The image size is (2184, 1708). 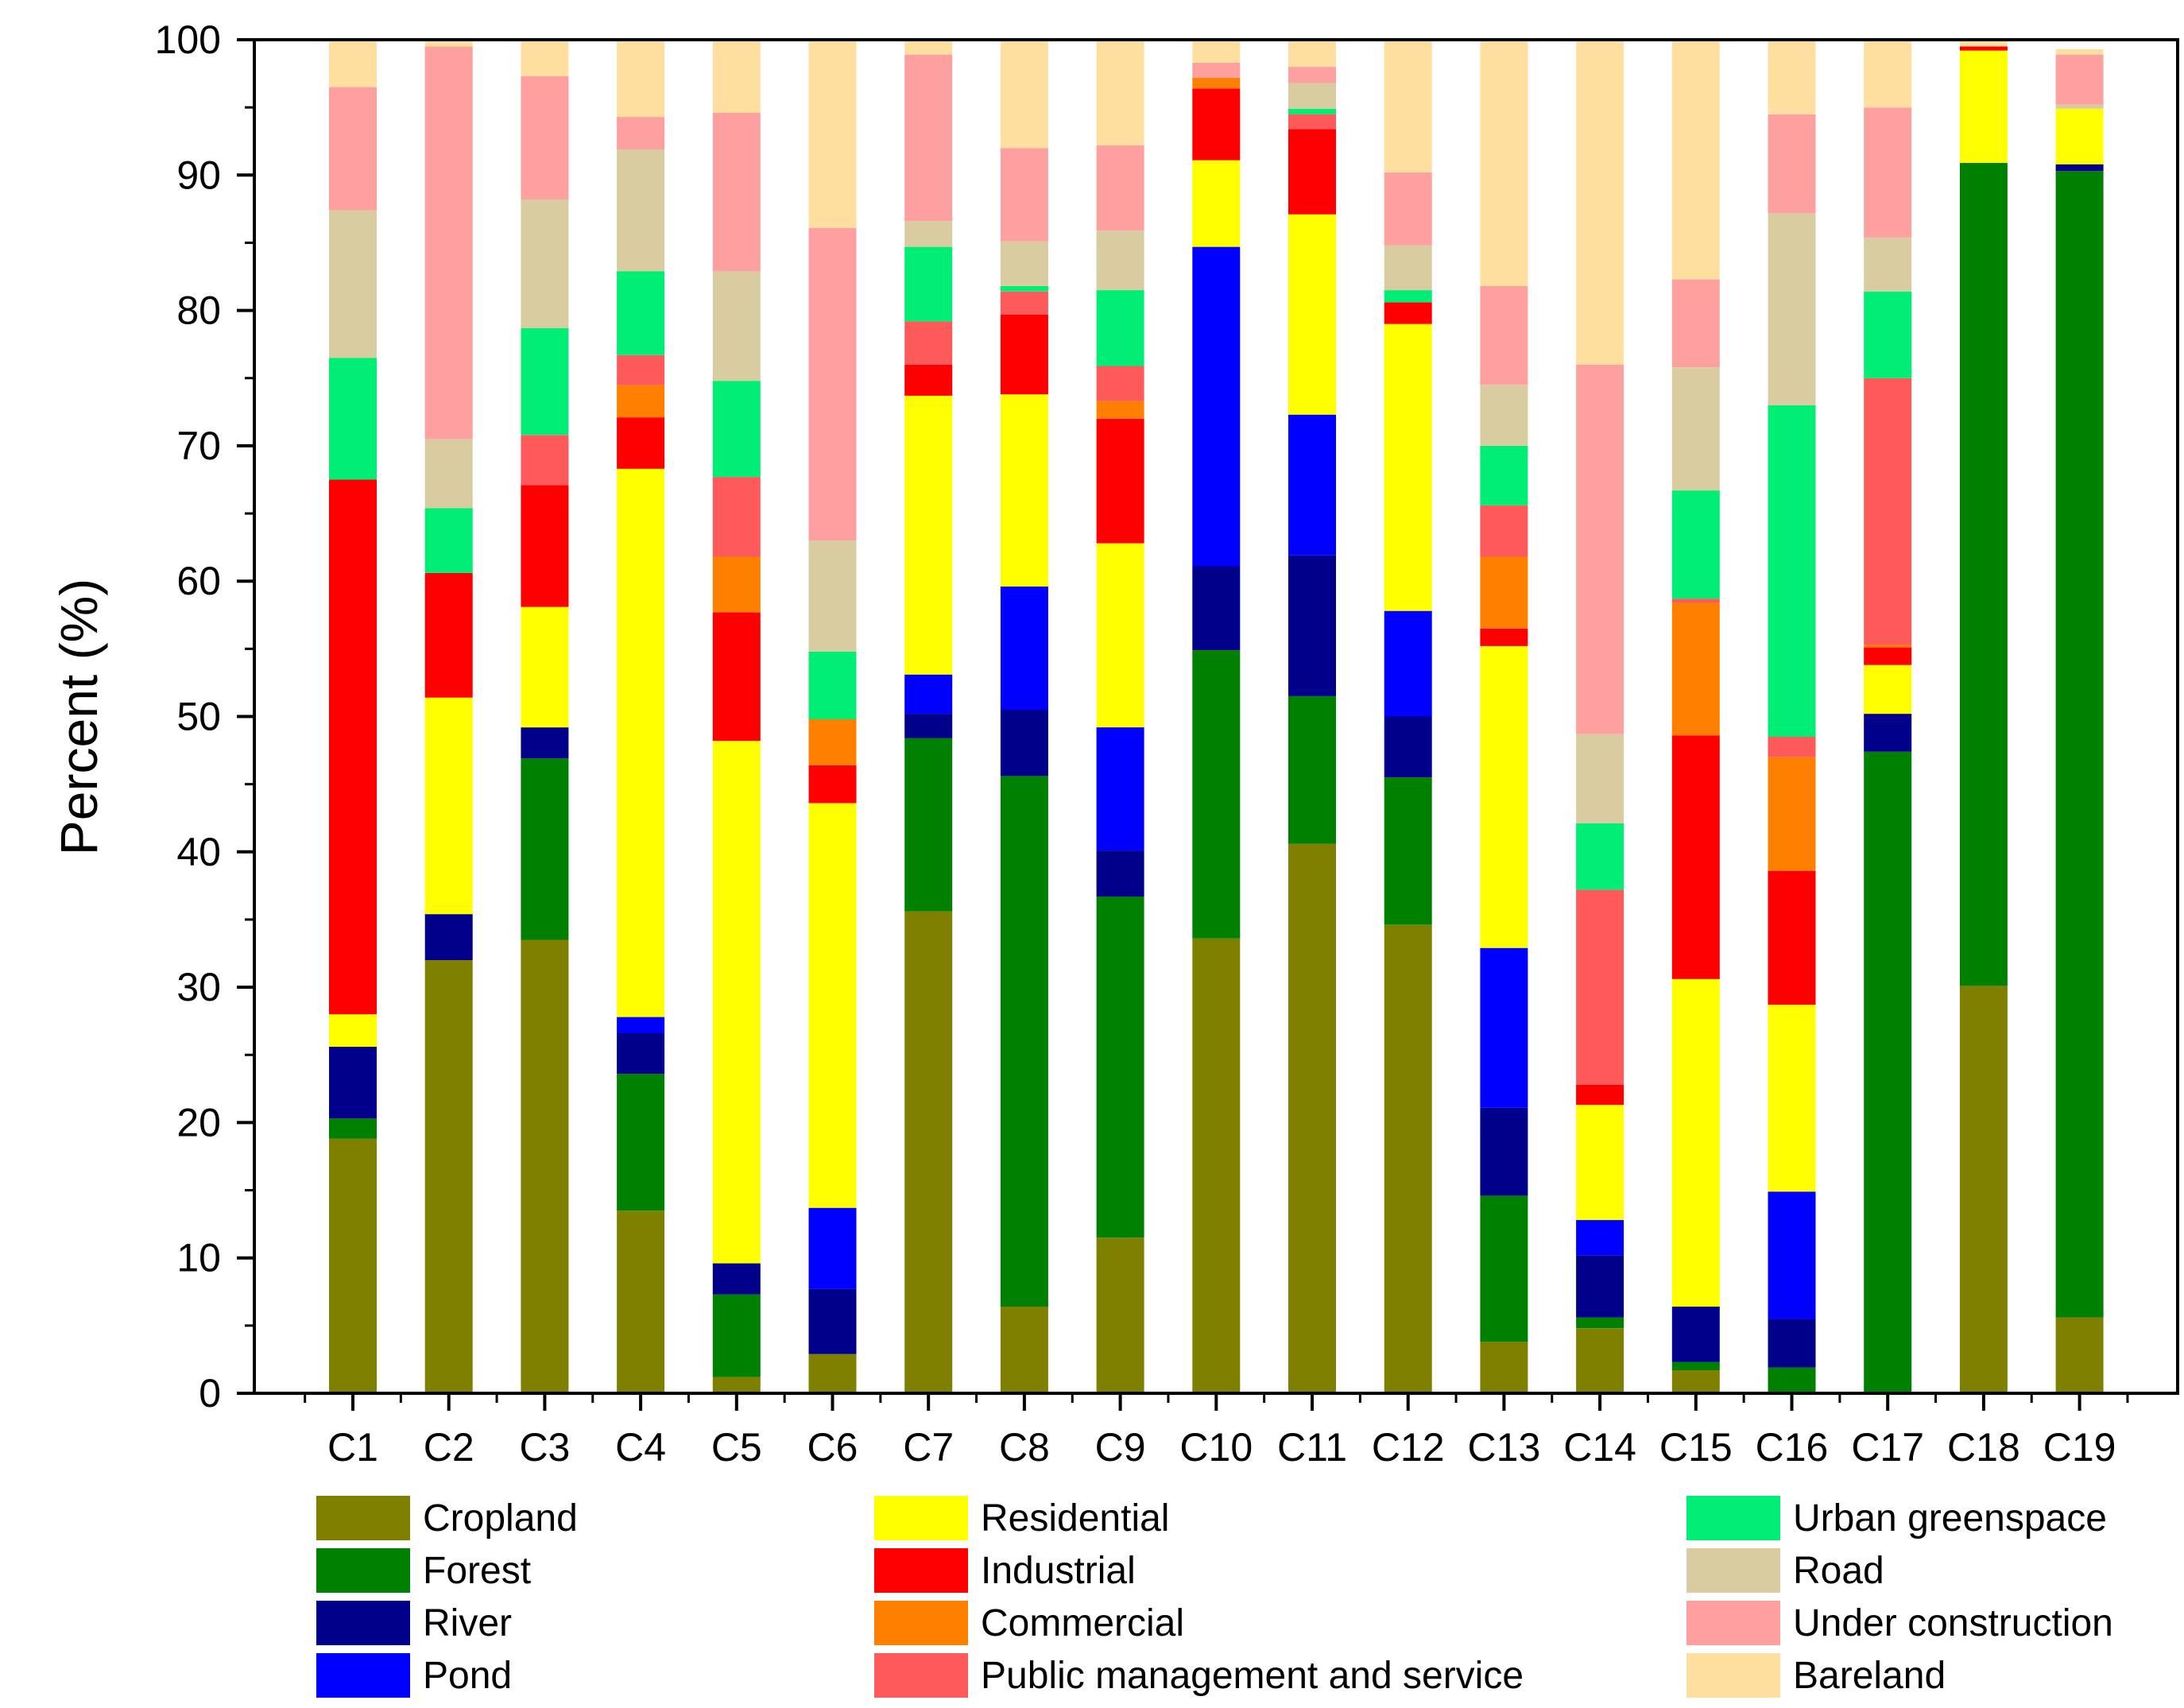 What do you see at coordinates (1792, 163) in the screenshot?
I see `bar-segment-c16-under-construction` at bounding box center [1792, 163].